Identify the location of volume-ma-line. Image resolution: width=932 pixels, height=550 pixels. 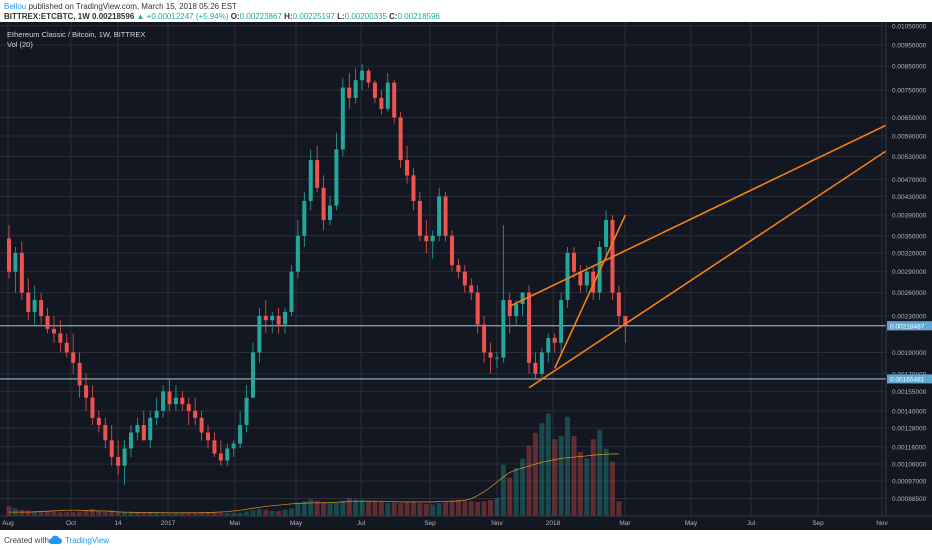
(314, 483).